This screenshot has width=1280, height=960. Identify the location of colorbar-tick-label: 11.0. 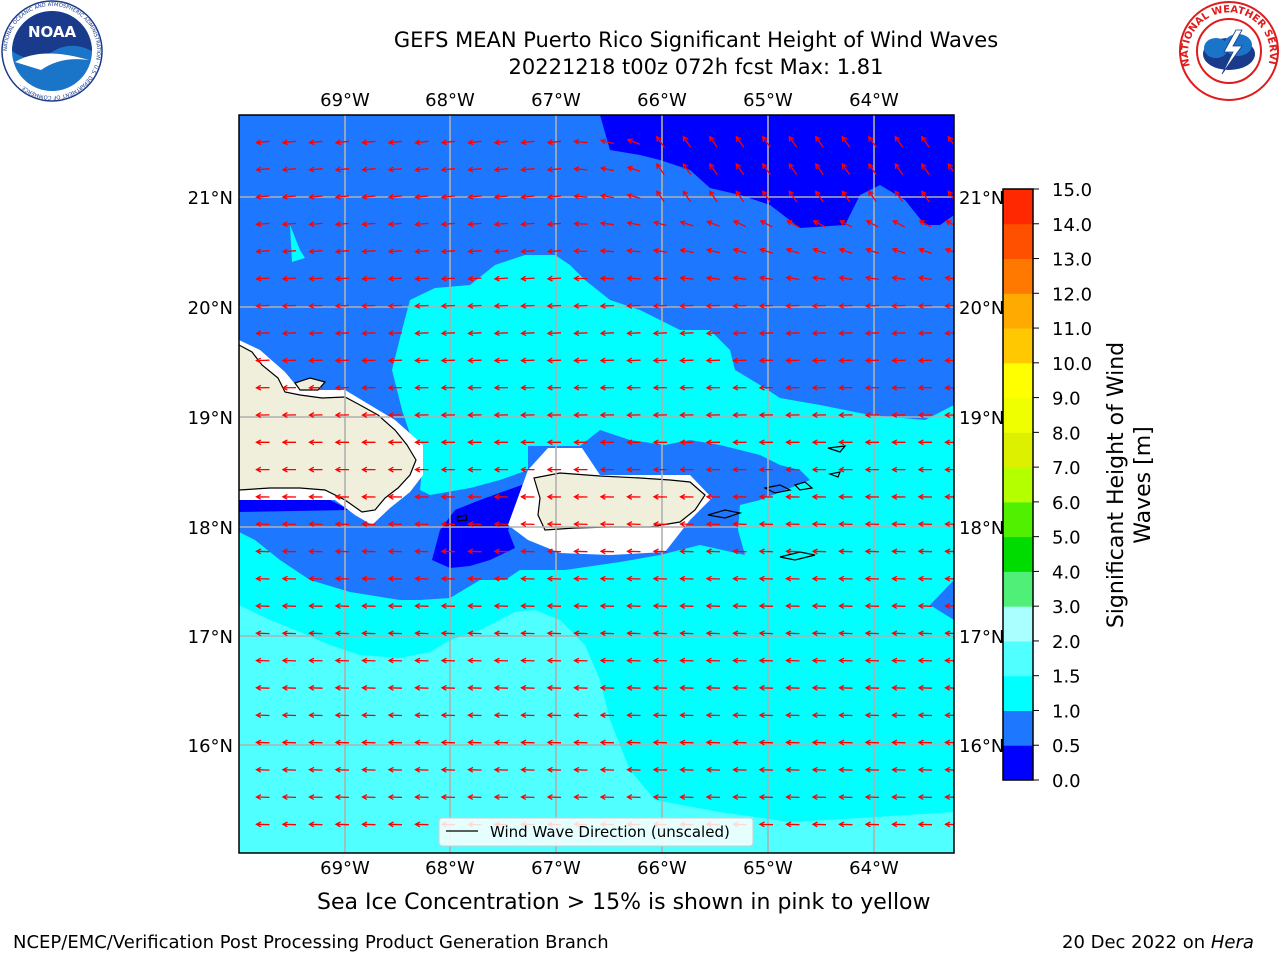
(1072, 329).